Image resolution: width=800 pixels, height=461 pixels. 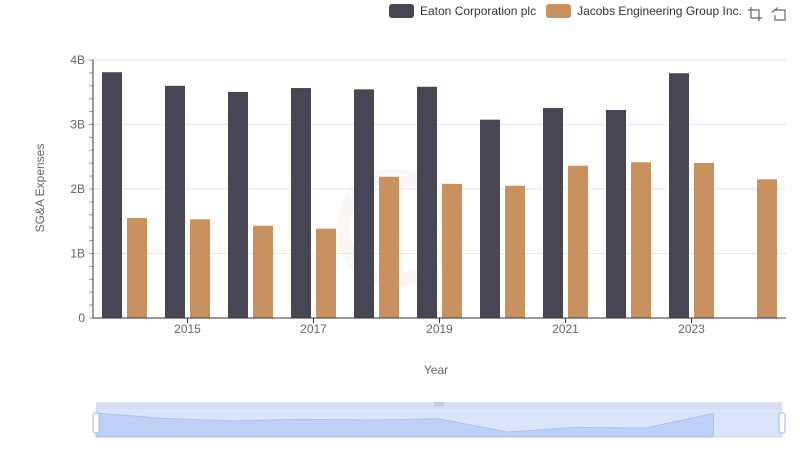 What do you see at coordinates (112, 195) in the screenshot?
I see `bar-eaton-2014` at bounding box center [112, 195].